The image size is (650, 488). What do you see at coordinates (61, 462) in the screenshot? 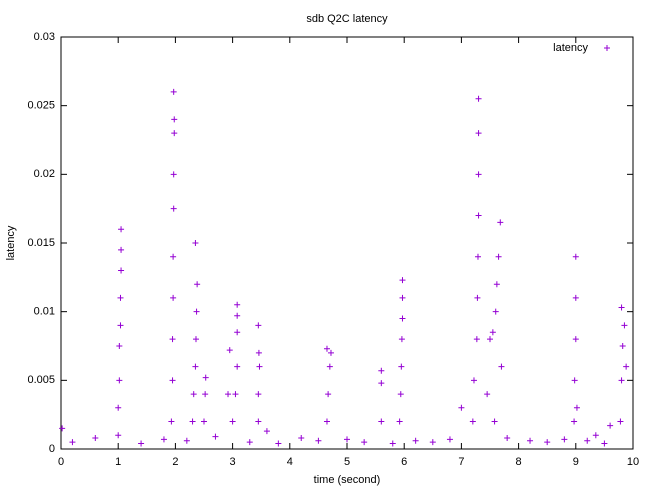
I see `x-tick-label: 0` at bounding box center [61, 462].